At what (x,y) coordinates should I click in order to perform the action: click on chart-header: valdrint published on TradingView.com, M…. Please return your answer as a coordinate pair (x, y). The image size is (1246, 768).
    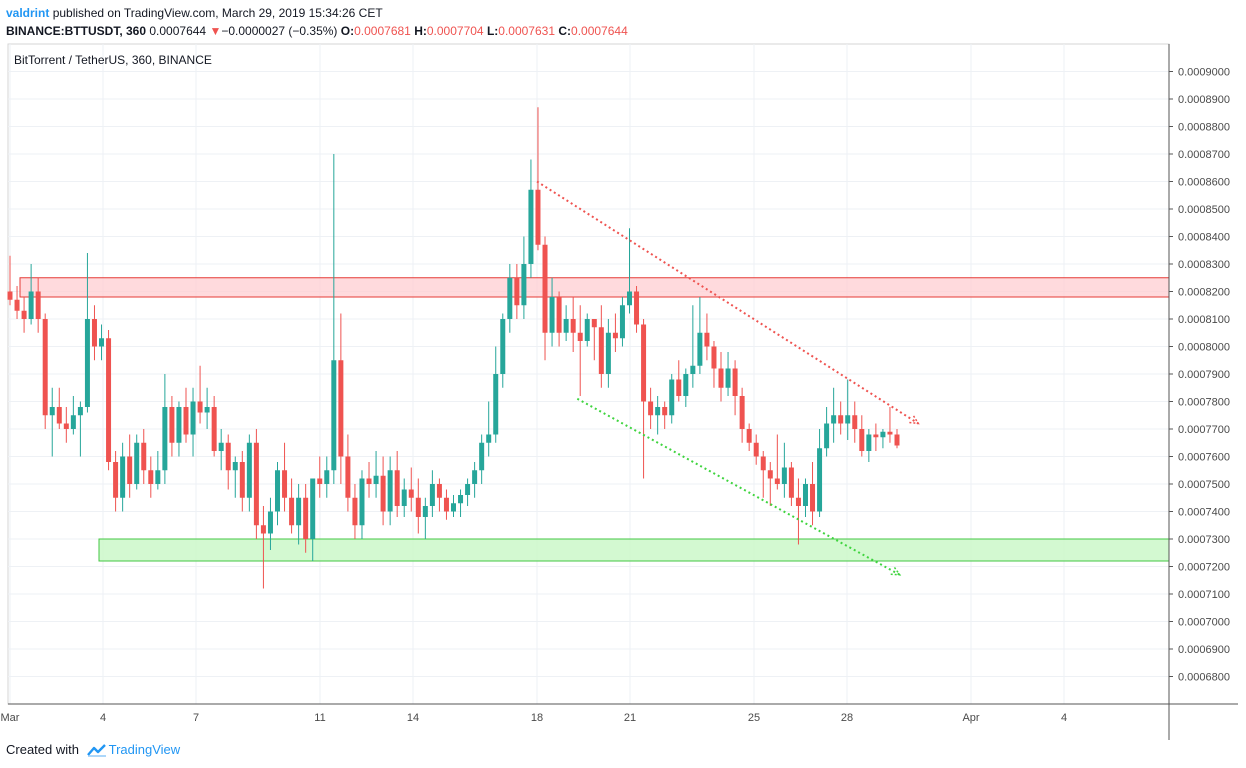
    Looking at the image, I should click on (621, 22).